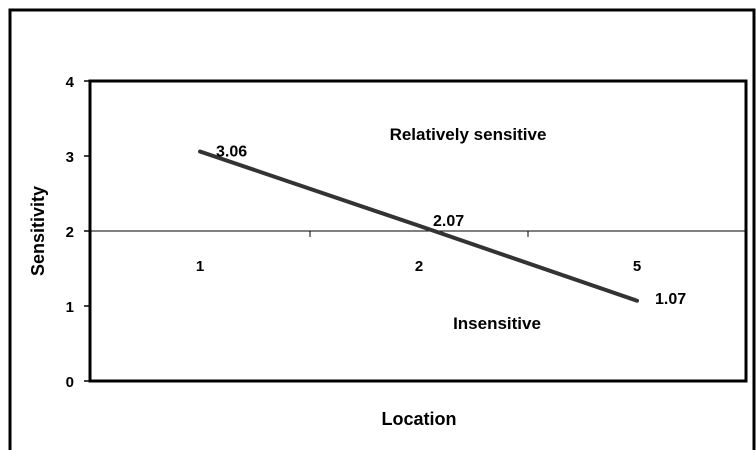  Describe the element at coordinates (497, 323) in the screenshot. I see `region-label-lower: Insensitive` at that location.